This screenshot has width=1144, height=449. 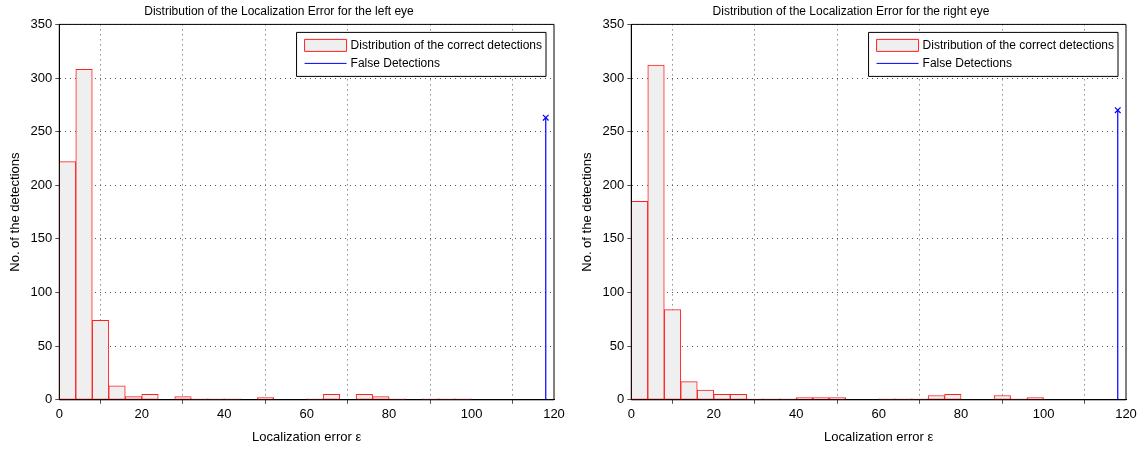 What do you see at coordinates (279, 10) in the screenshot?
I see `chart-title: Distribution of the Localization Error for the left eye` at bounding box center [279, 10].